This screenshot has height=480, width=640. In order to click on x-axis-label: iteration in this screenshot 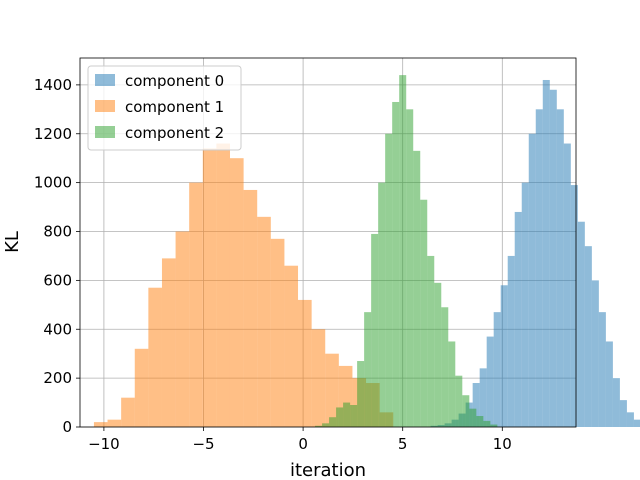, I will do `click(328, 470)`.